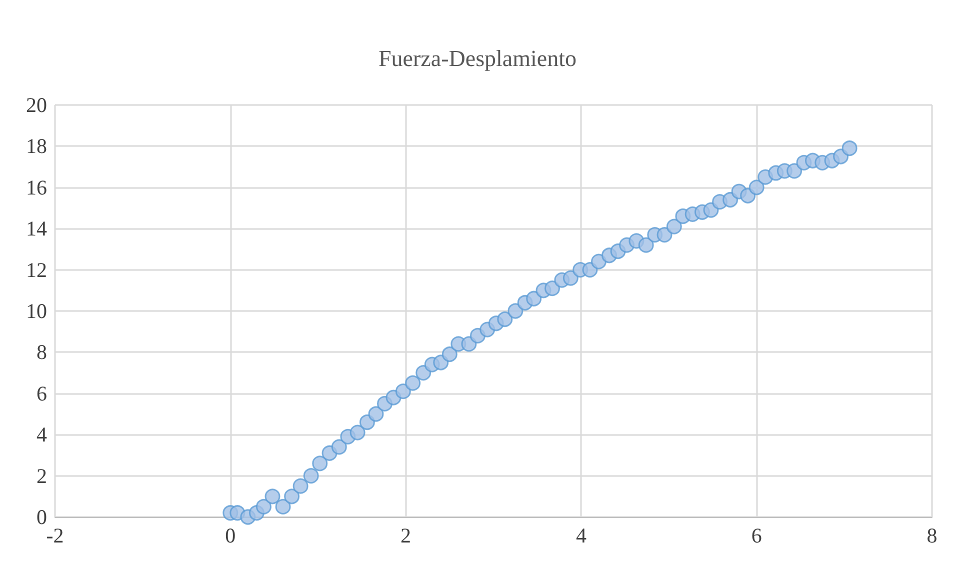 The height and width of the screenshot is (582, 955). I want to click on x-tick-label: 8, so click(932, 536).